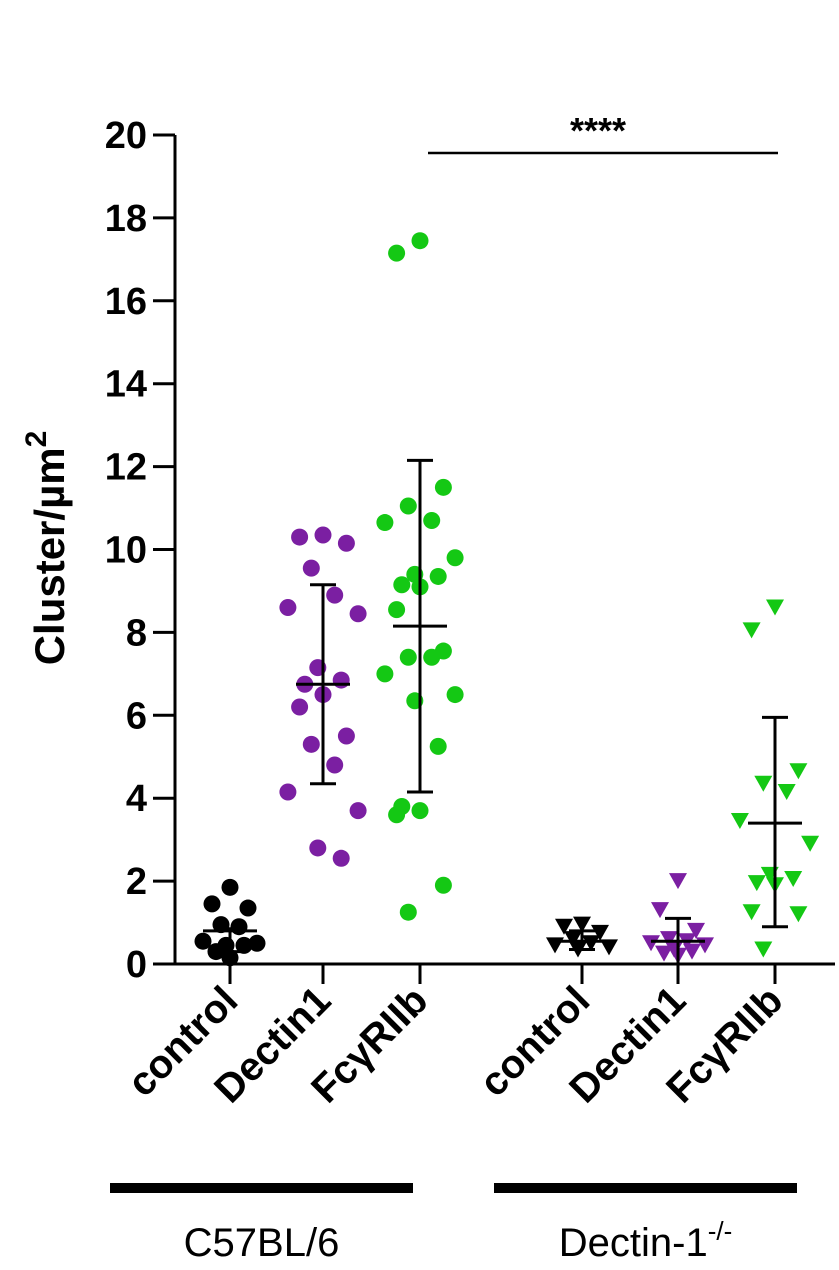 This screenshot has width=839, height=1270. Describe the element at coordinates (136, 716) in the screenshot. I see `y-tick-label: 6` at that location.